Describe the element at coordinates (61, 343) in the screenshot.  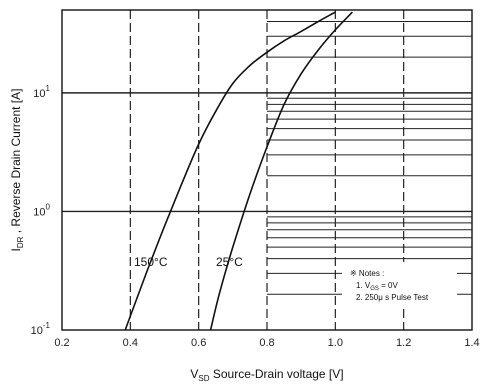
I see `x-tick-label: 0.2` at that location.